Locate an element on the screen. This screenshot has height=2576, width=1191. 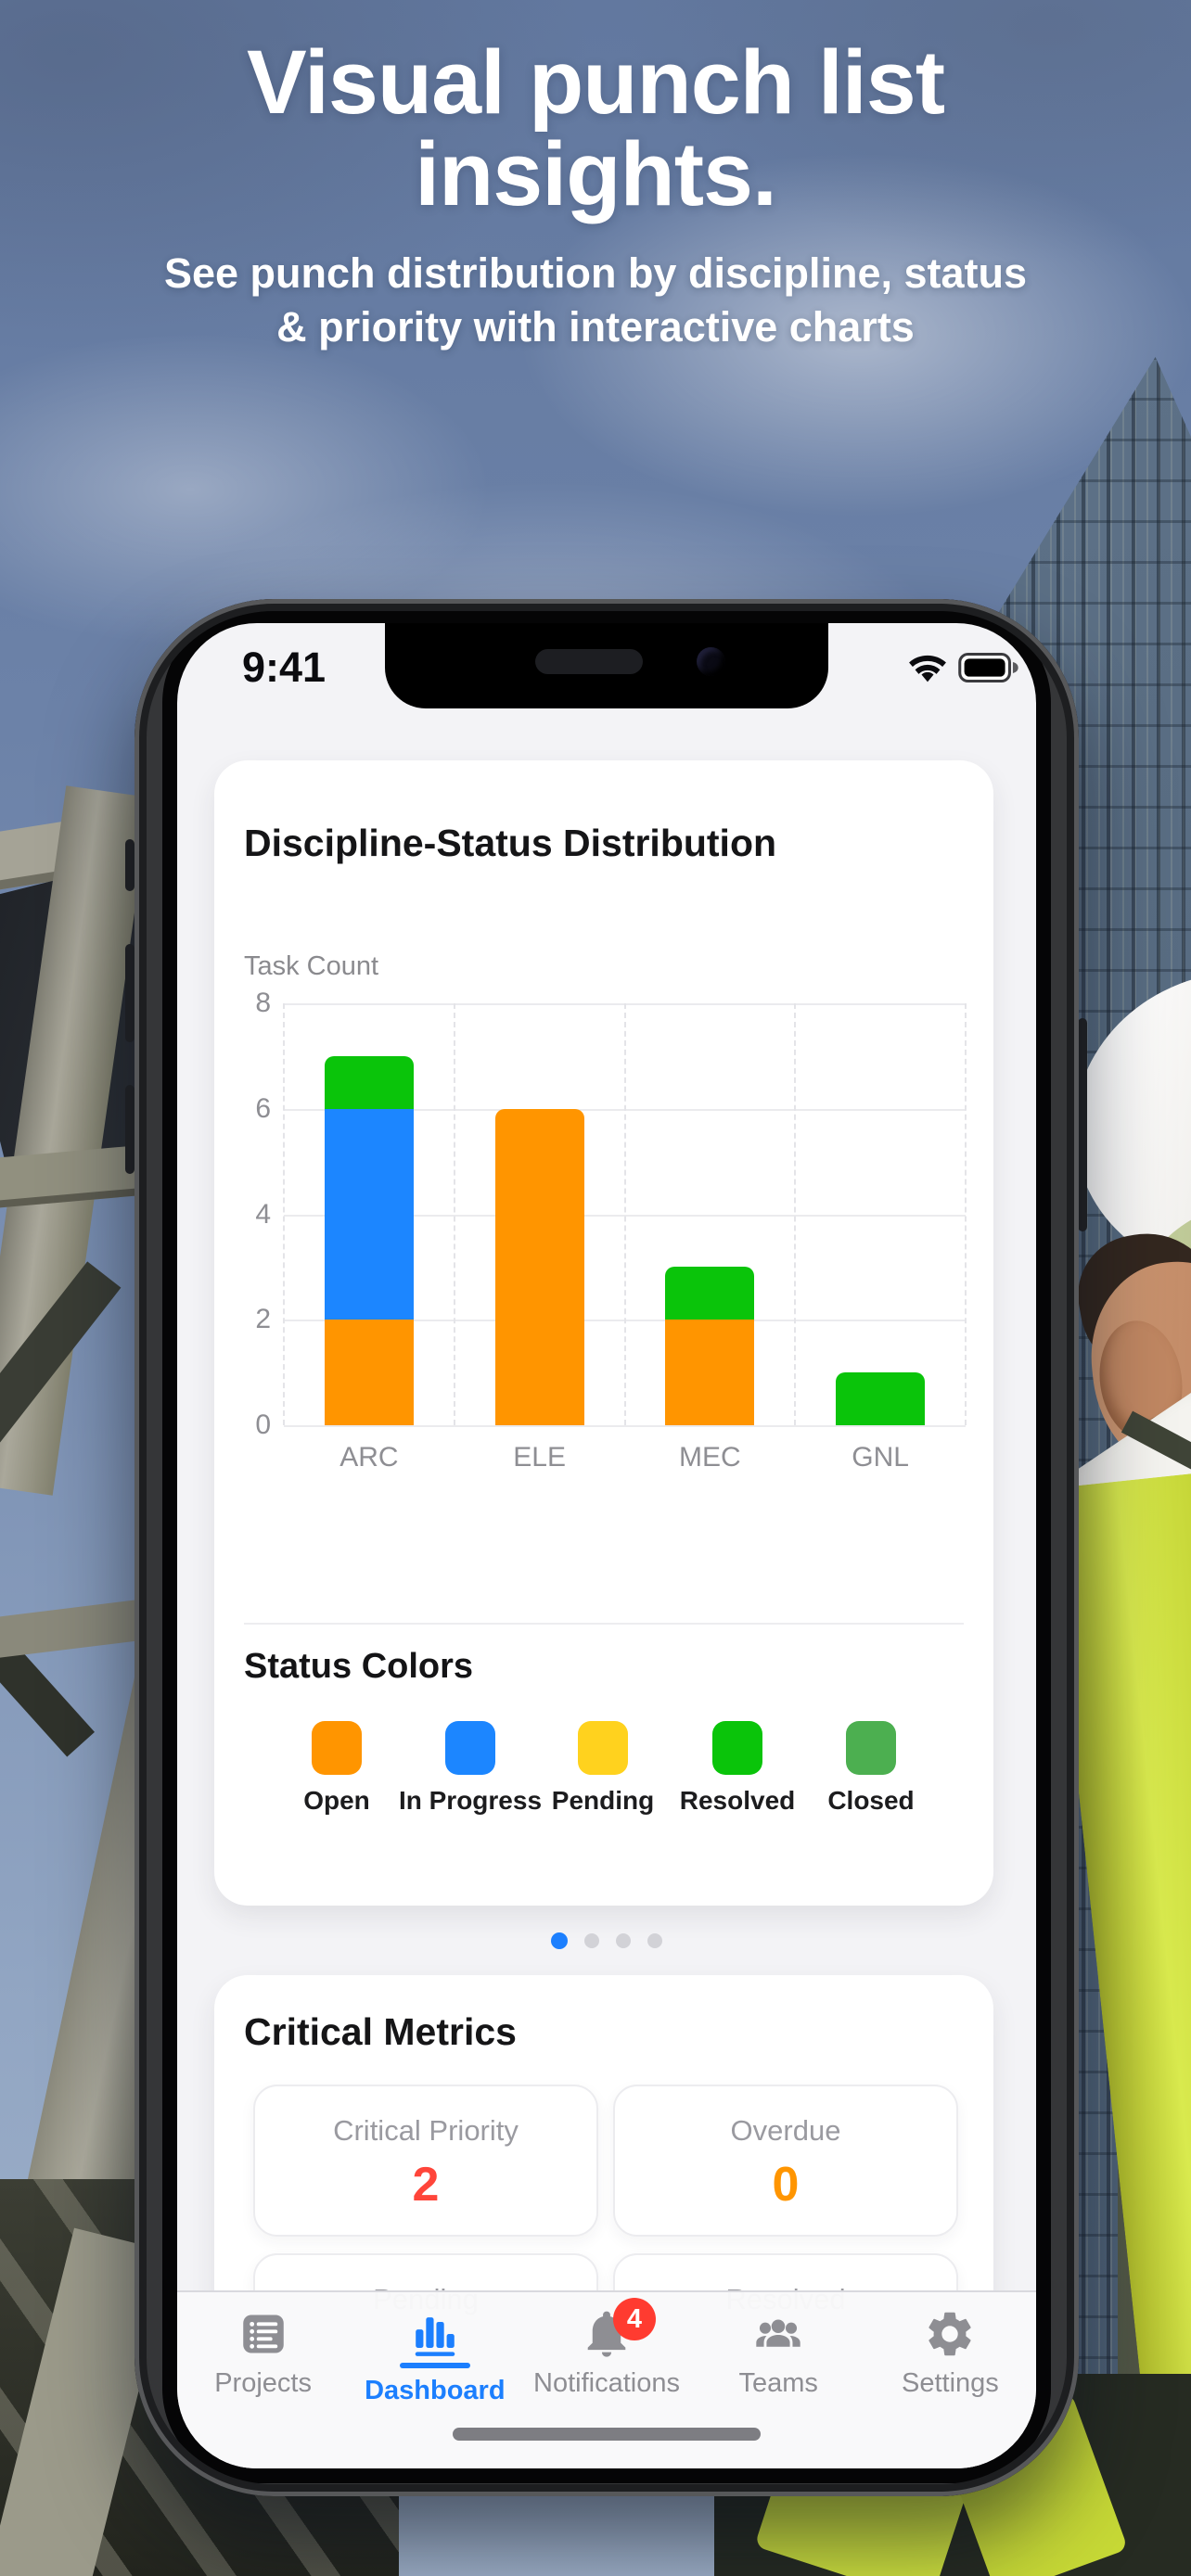
wifi-icon is located at coordinates (927, 670).